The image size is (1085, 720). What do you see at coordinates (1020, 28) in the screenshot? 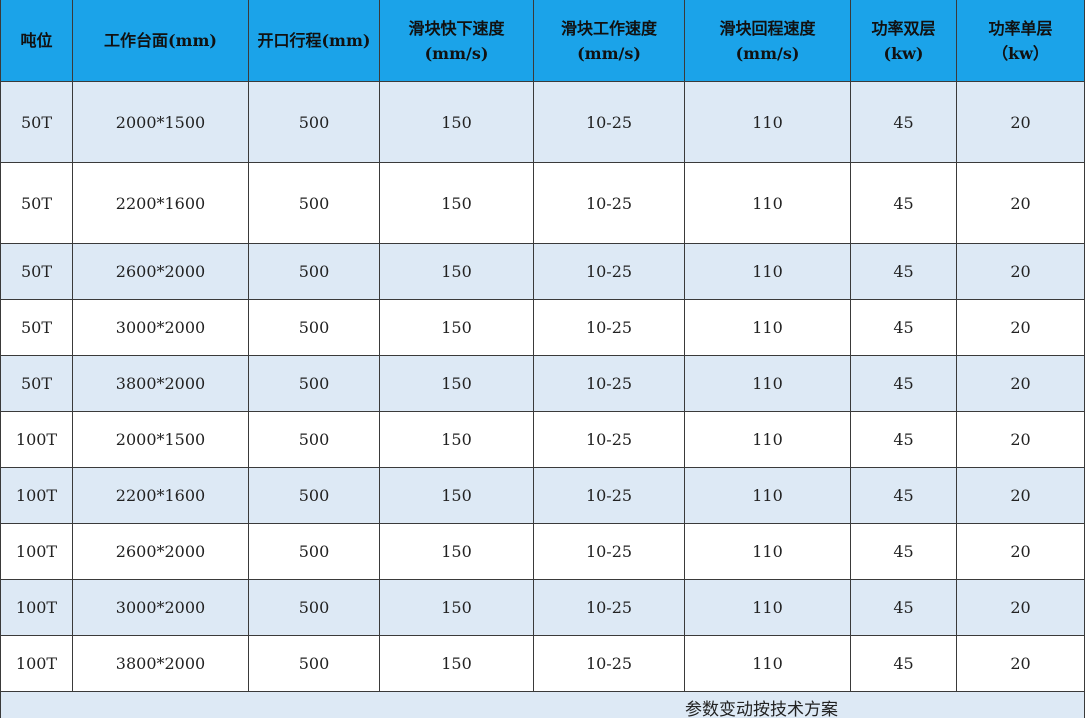
I see `header-text: 功率单层` at bounding box center [1020, 28].